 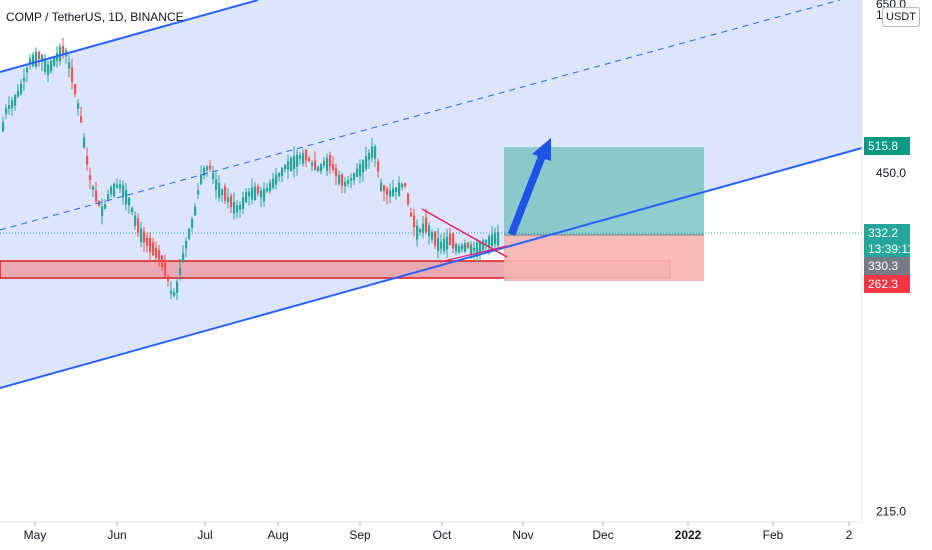 I want to click on time-tick-label: Feb, so click(x=773, y=535).